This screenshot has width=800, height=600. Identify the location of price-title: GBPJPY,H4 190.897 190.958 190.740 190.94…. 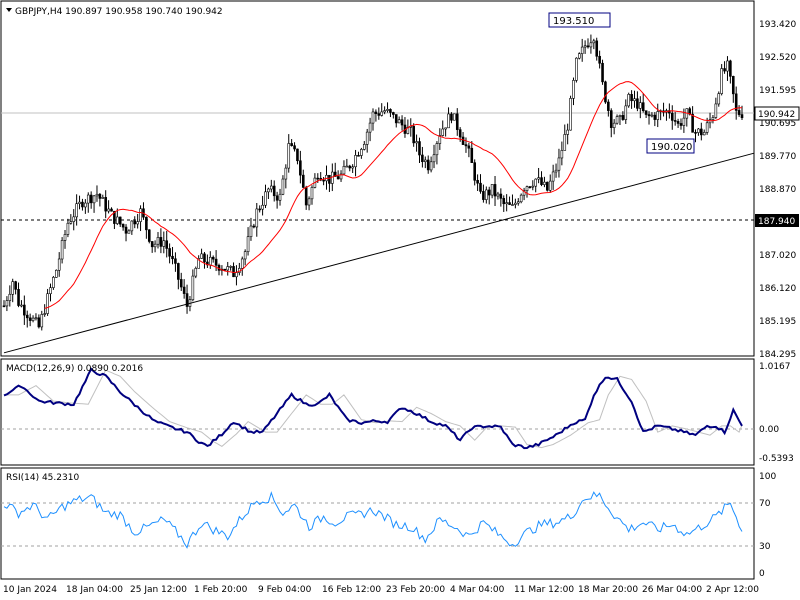
(114, 12).